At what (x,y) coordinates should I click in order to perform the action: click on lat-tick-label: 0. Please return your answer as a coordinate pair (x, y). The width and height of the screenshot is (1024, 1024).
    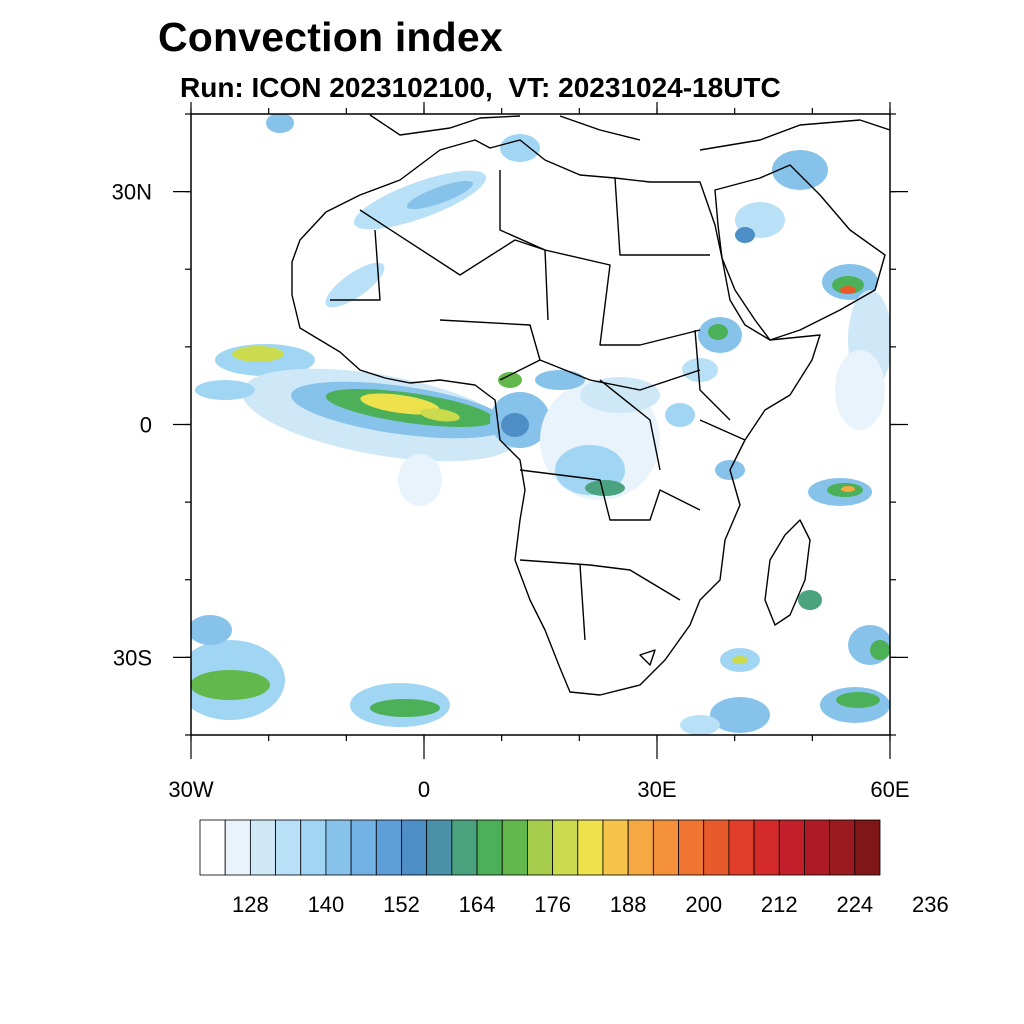
    Looking at the image, I should click on (146, 425).